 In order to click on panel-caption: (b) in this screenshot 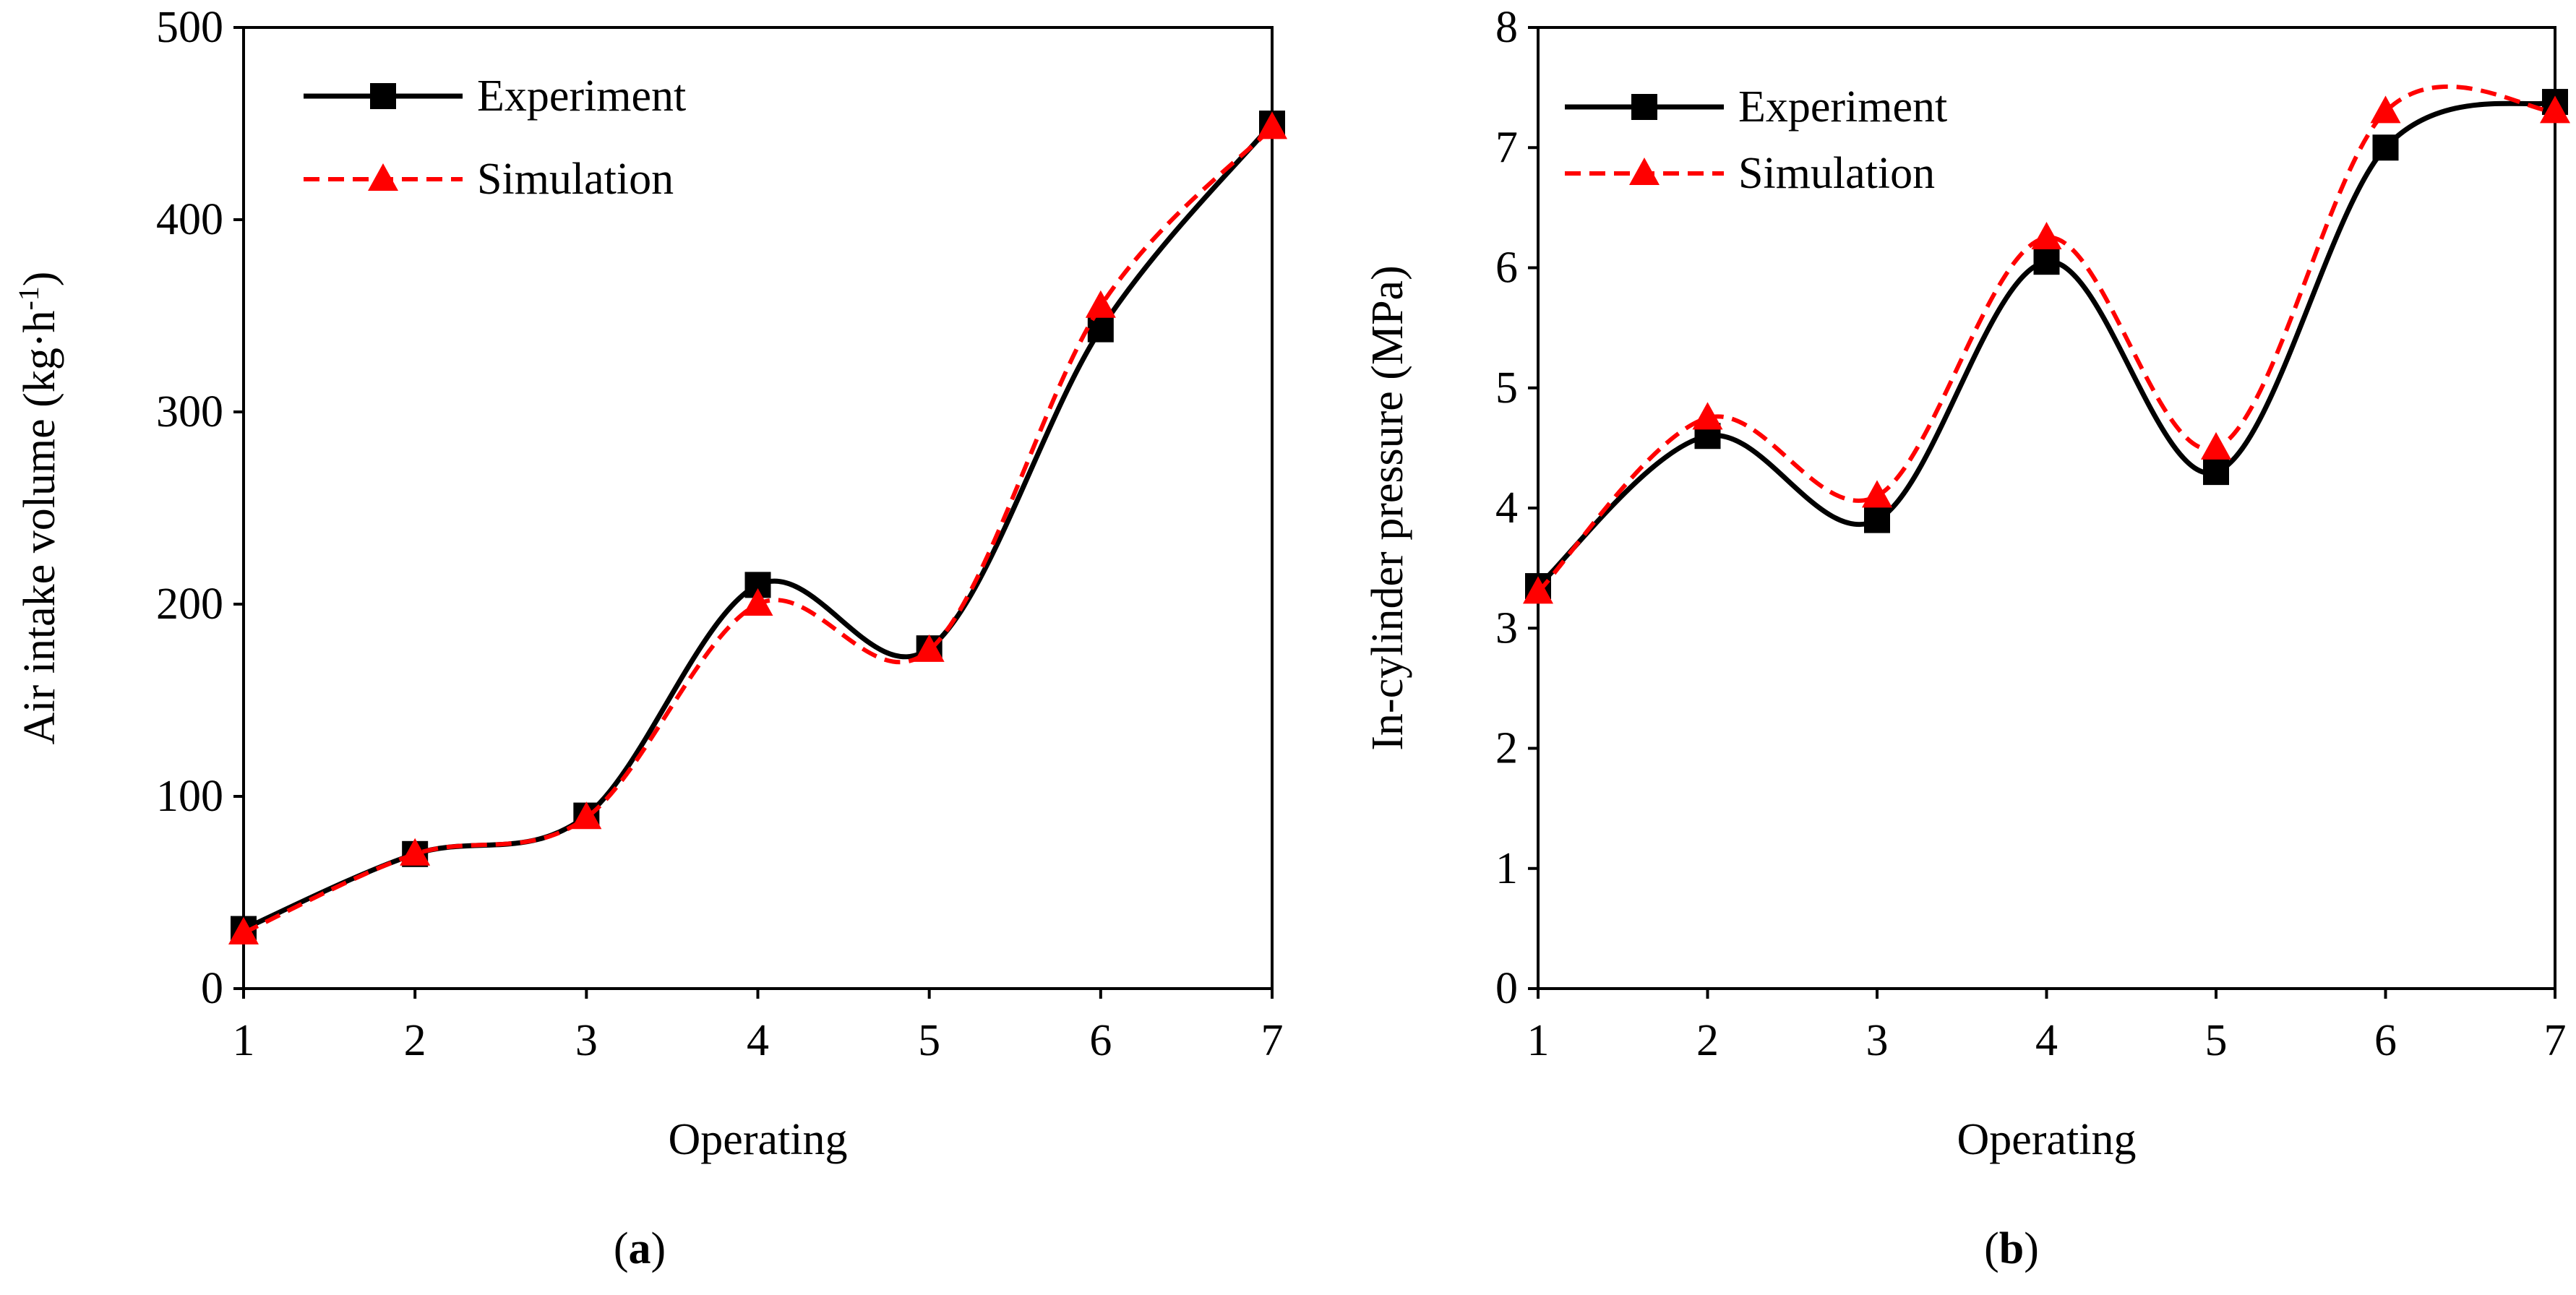, I will do `click(2012, 1248)`.